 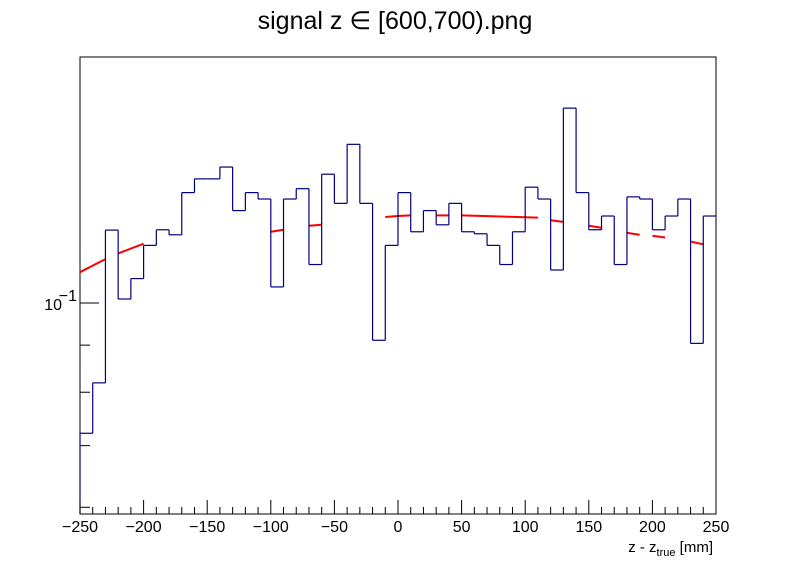 I want to click on x-axis-label-main: z - z, so click(x=642, y=547).